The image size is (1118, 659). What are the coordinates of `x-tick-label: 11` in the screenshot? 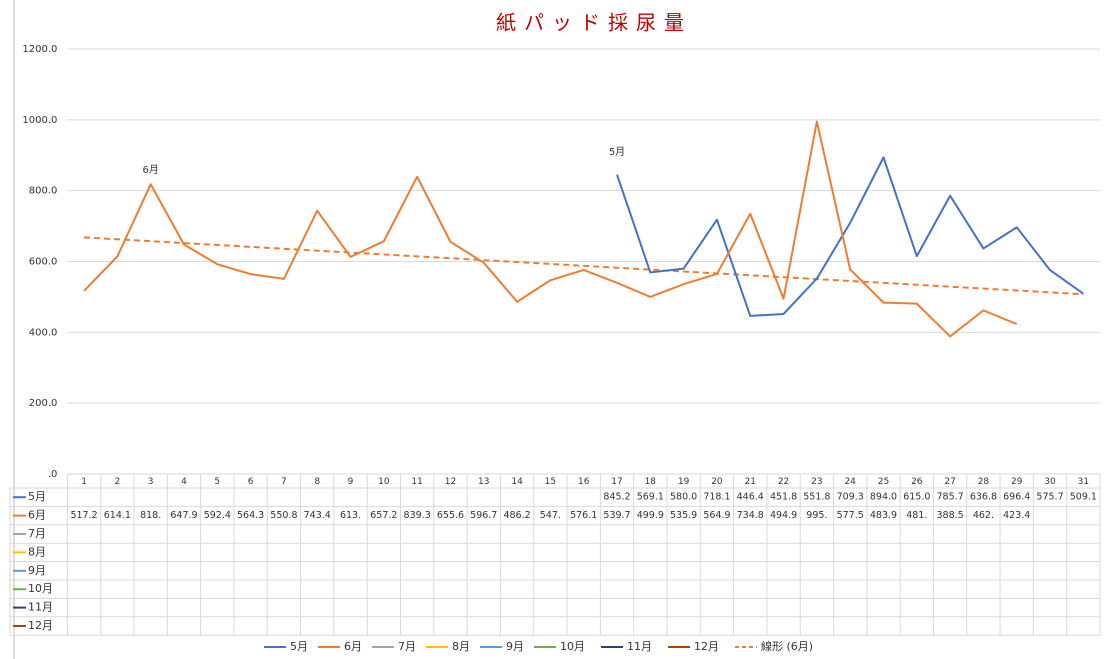 It's located at (416, 482).